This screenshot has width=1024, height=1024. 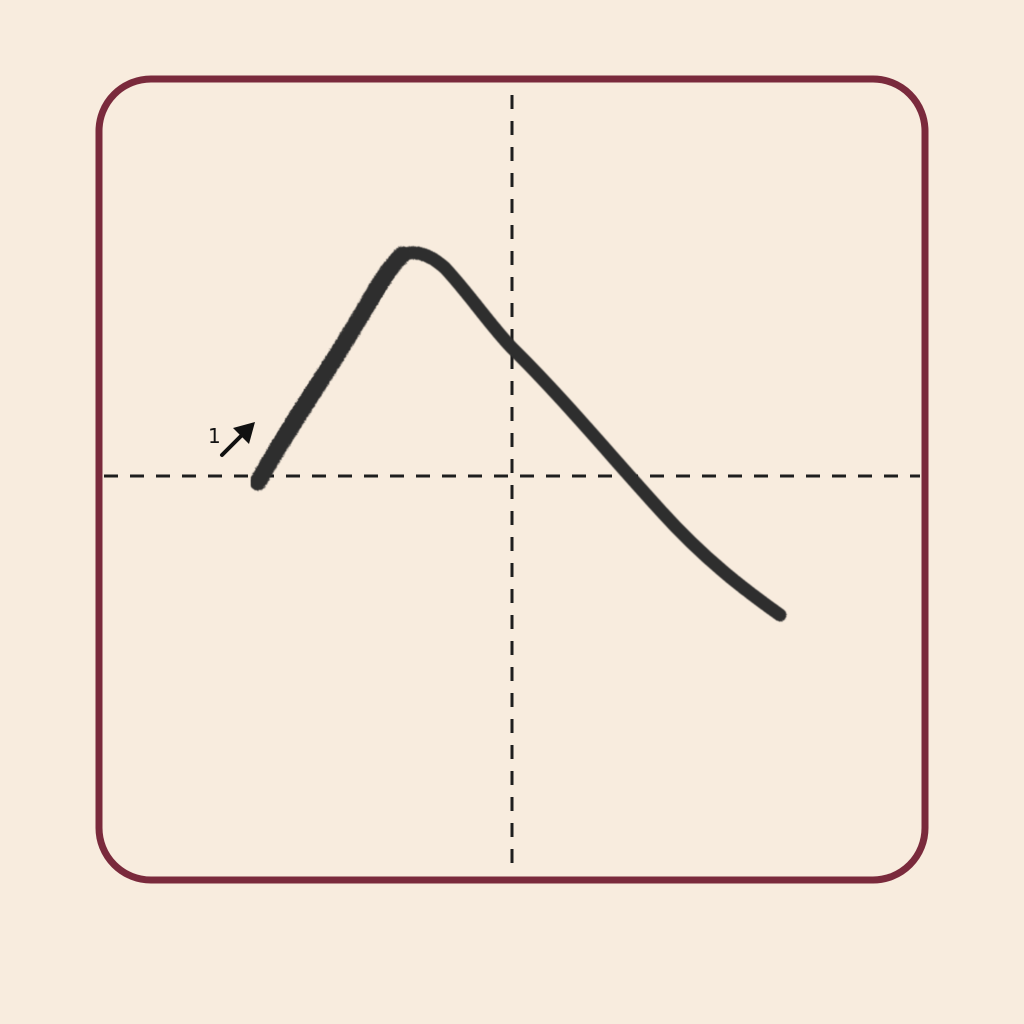 I want to click on ink-stroke-start-weight, so click(x=330, y=368).